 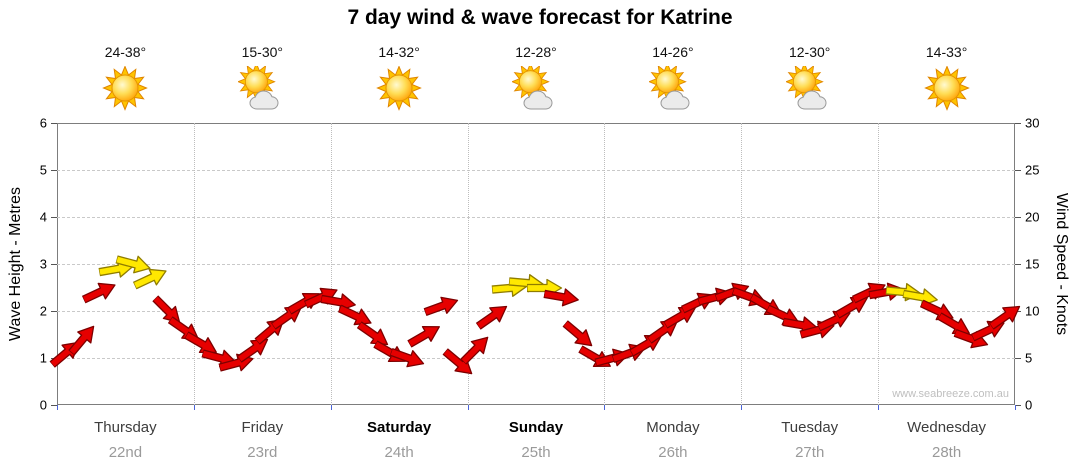 I want to click on day-temp-range: 14-32°, so click(x=399, y=52).